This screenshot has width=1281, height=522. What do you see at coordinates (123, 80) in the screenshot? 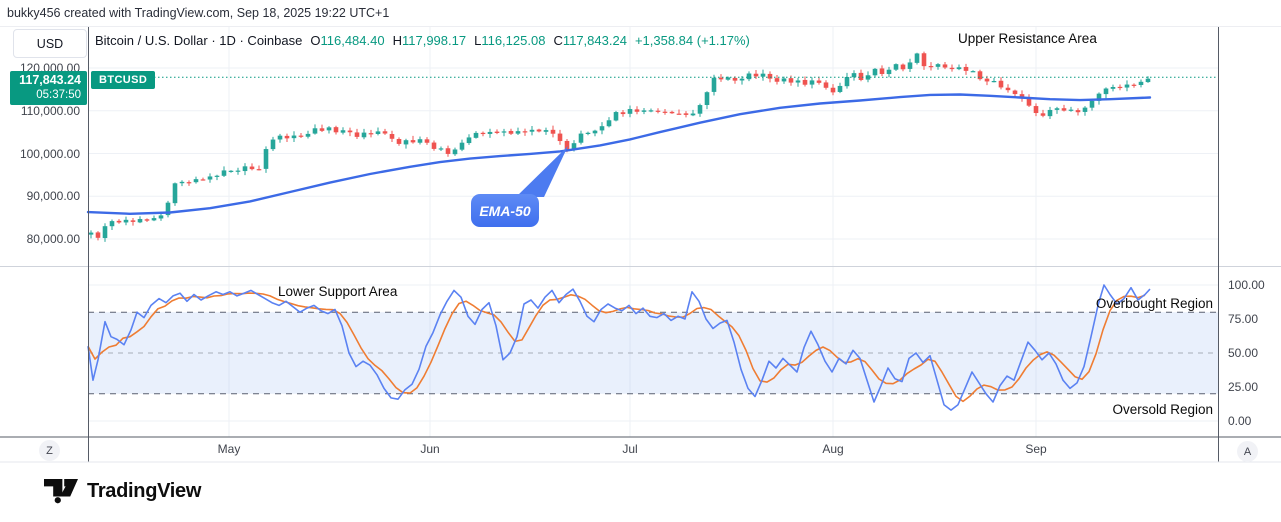
I see `symbol-tag: BTCUSD` at bounding box center [123, 80].